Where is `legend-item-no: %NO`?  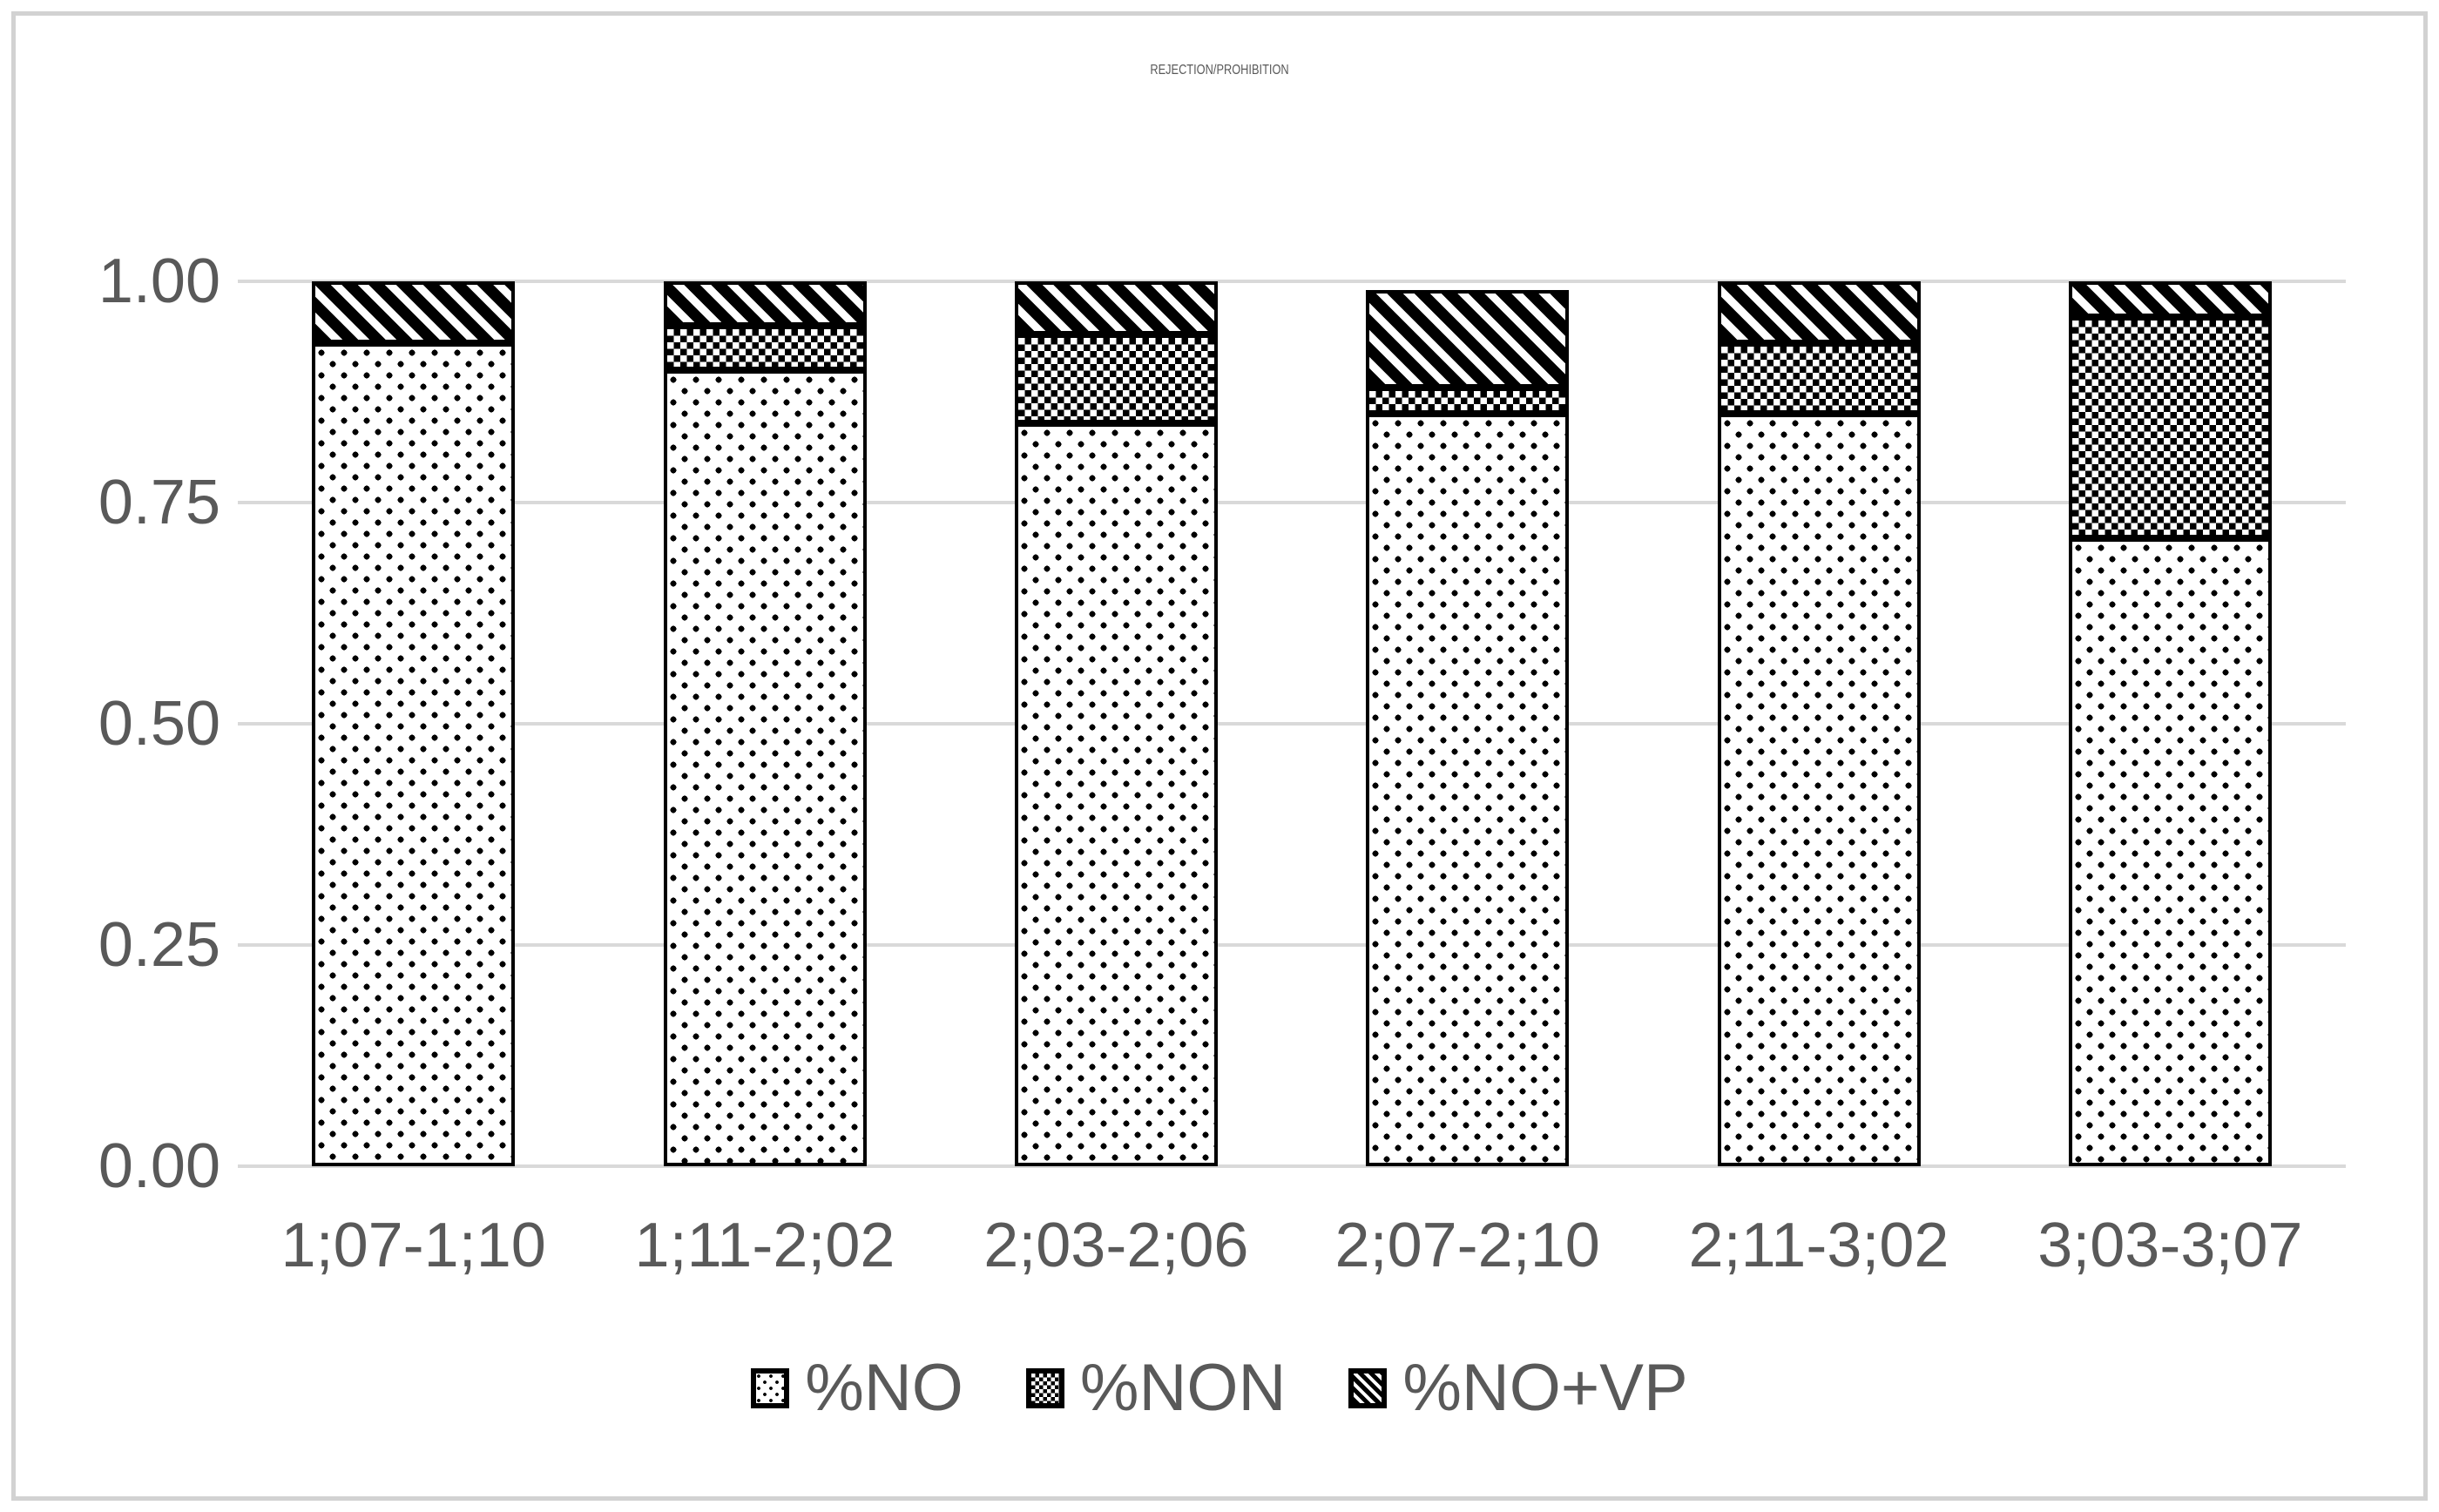
legend-item-no: %NO is located at coordinates (857, 1388).